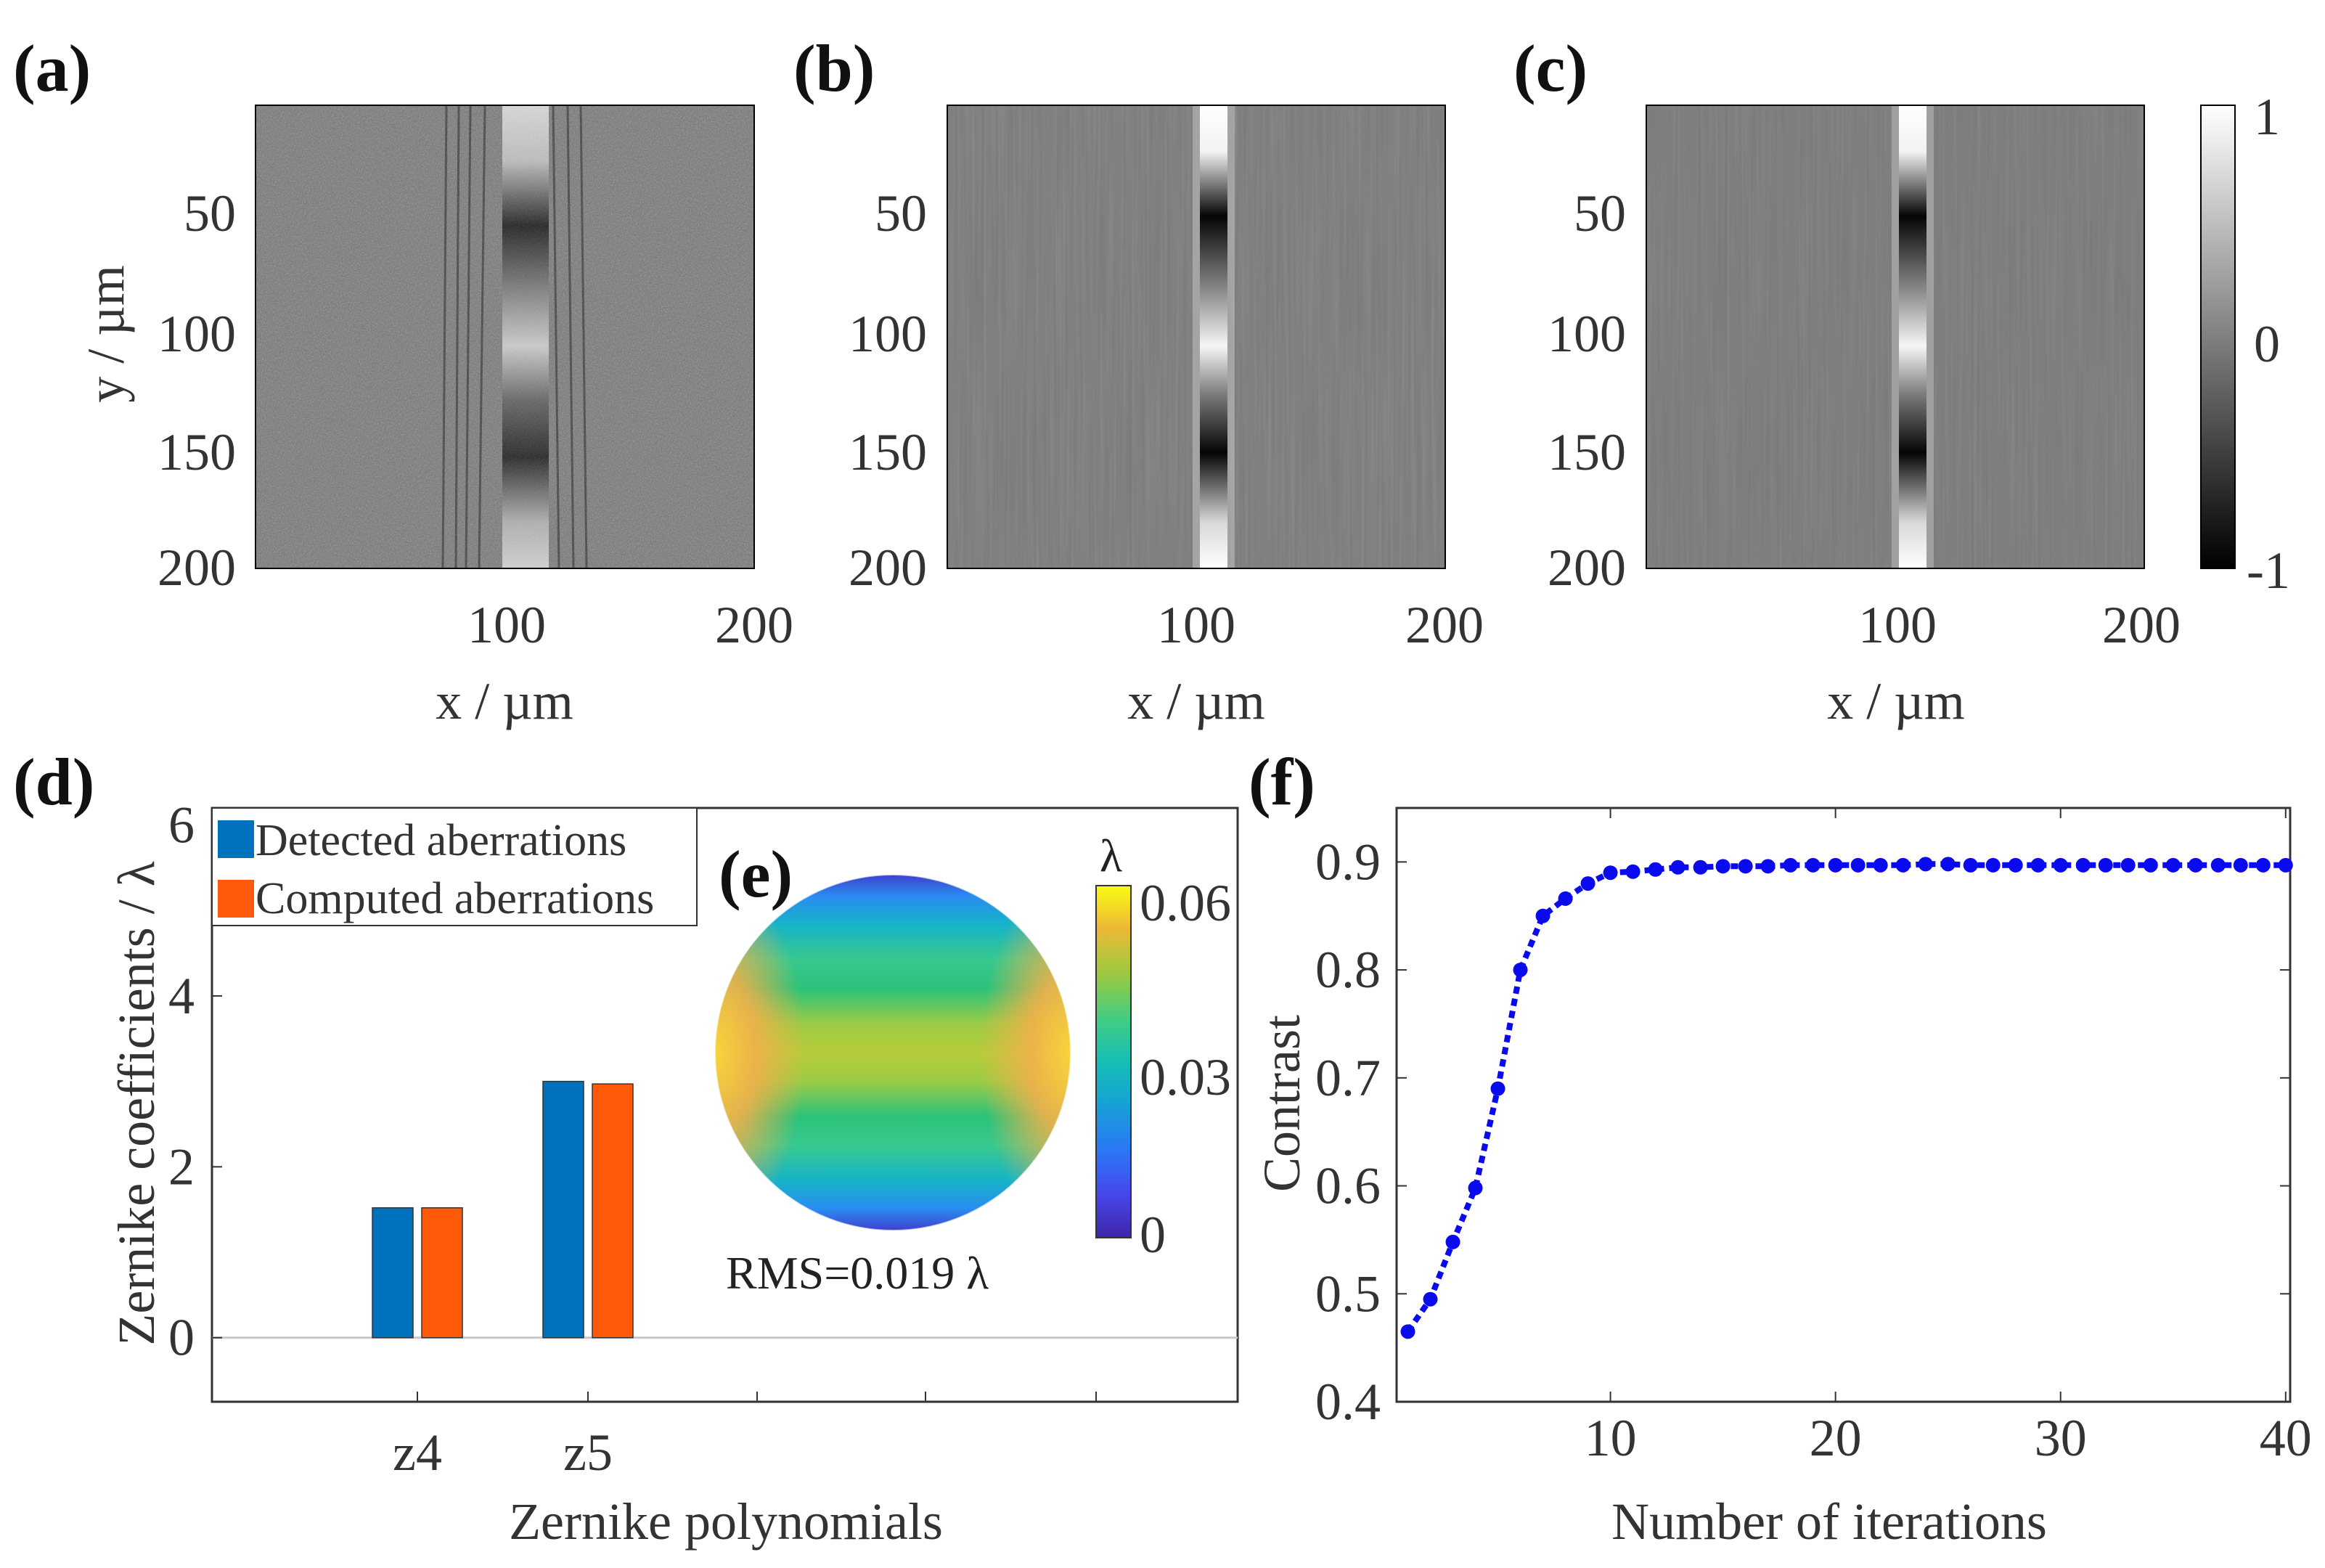 This screenshot has height=1568, width=2325. Describe the element at coordinates (195, 1082) in the screenshot. I see `d-yticks: 0 2 4 6` at that location.